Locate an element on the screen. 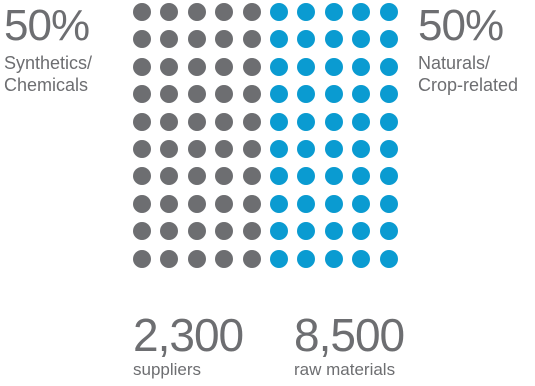 The width and height of the screenshot is (535, 386). raw-materials-count-label: raw materials is located at coordinates (345, 369).